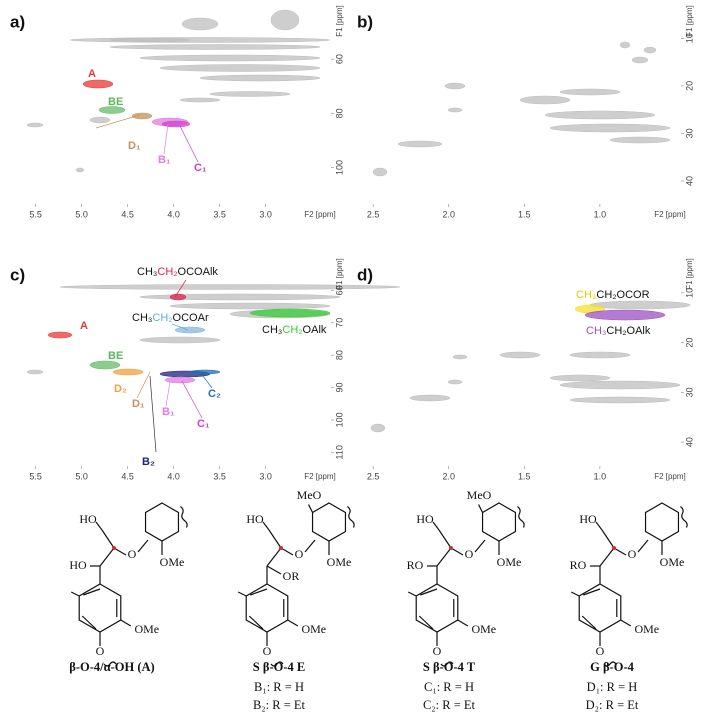  I want to click on y-tick-label: 80, so click(339, 355).